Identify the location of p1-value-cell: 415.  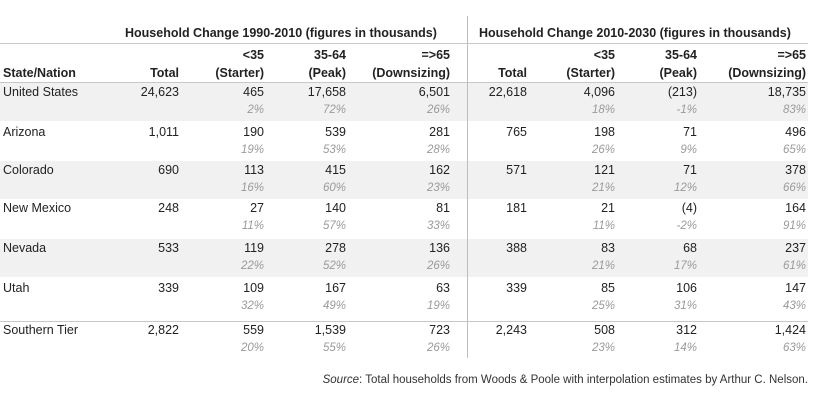
(335, 170).